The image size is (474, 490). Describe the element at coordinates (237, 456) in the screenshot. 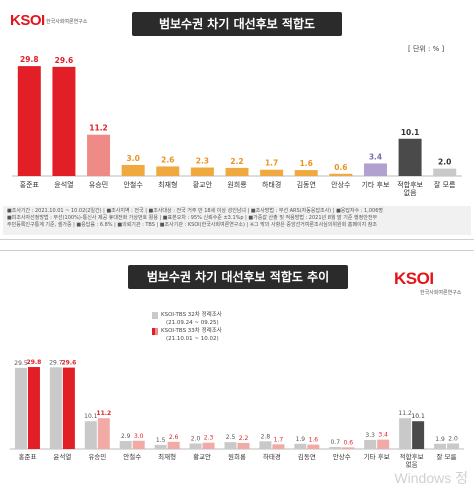

I see `category-label-6: 원희룡` at that location.